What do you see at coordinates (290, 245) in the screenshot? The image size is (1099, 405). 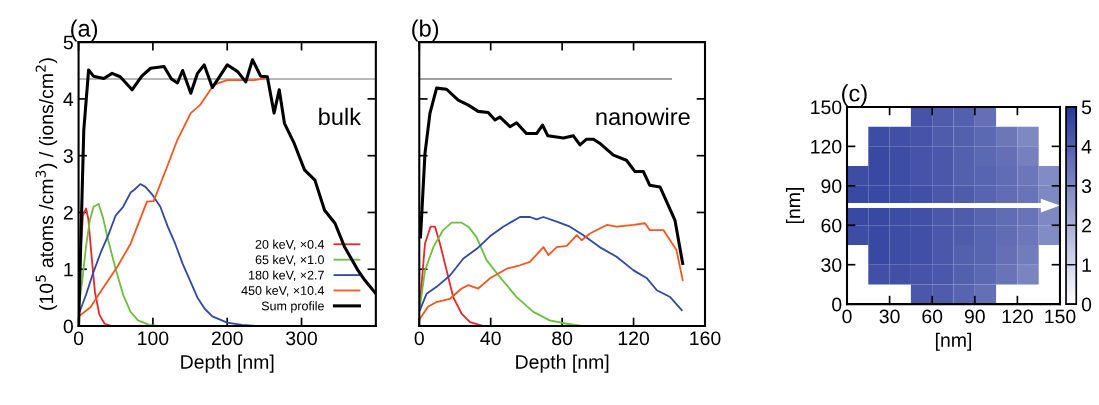 I see `legend-label: 20 keV, ×0.4` at bounding box center [290, 245].